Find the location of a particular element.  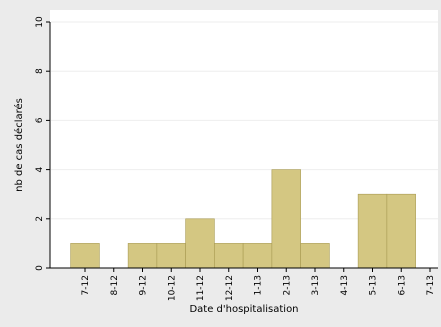

x-tick-label-2-13: 2-13 is located at coordinates (287, 285).